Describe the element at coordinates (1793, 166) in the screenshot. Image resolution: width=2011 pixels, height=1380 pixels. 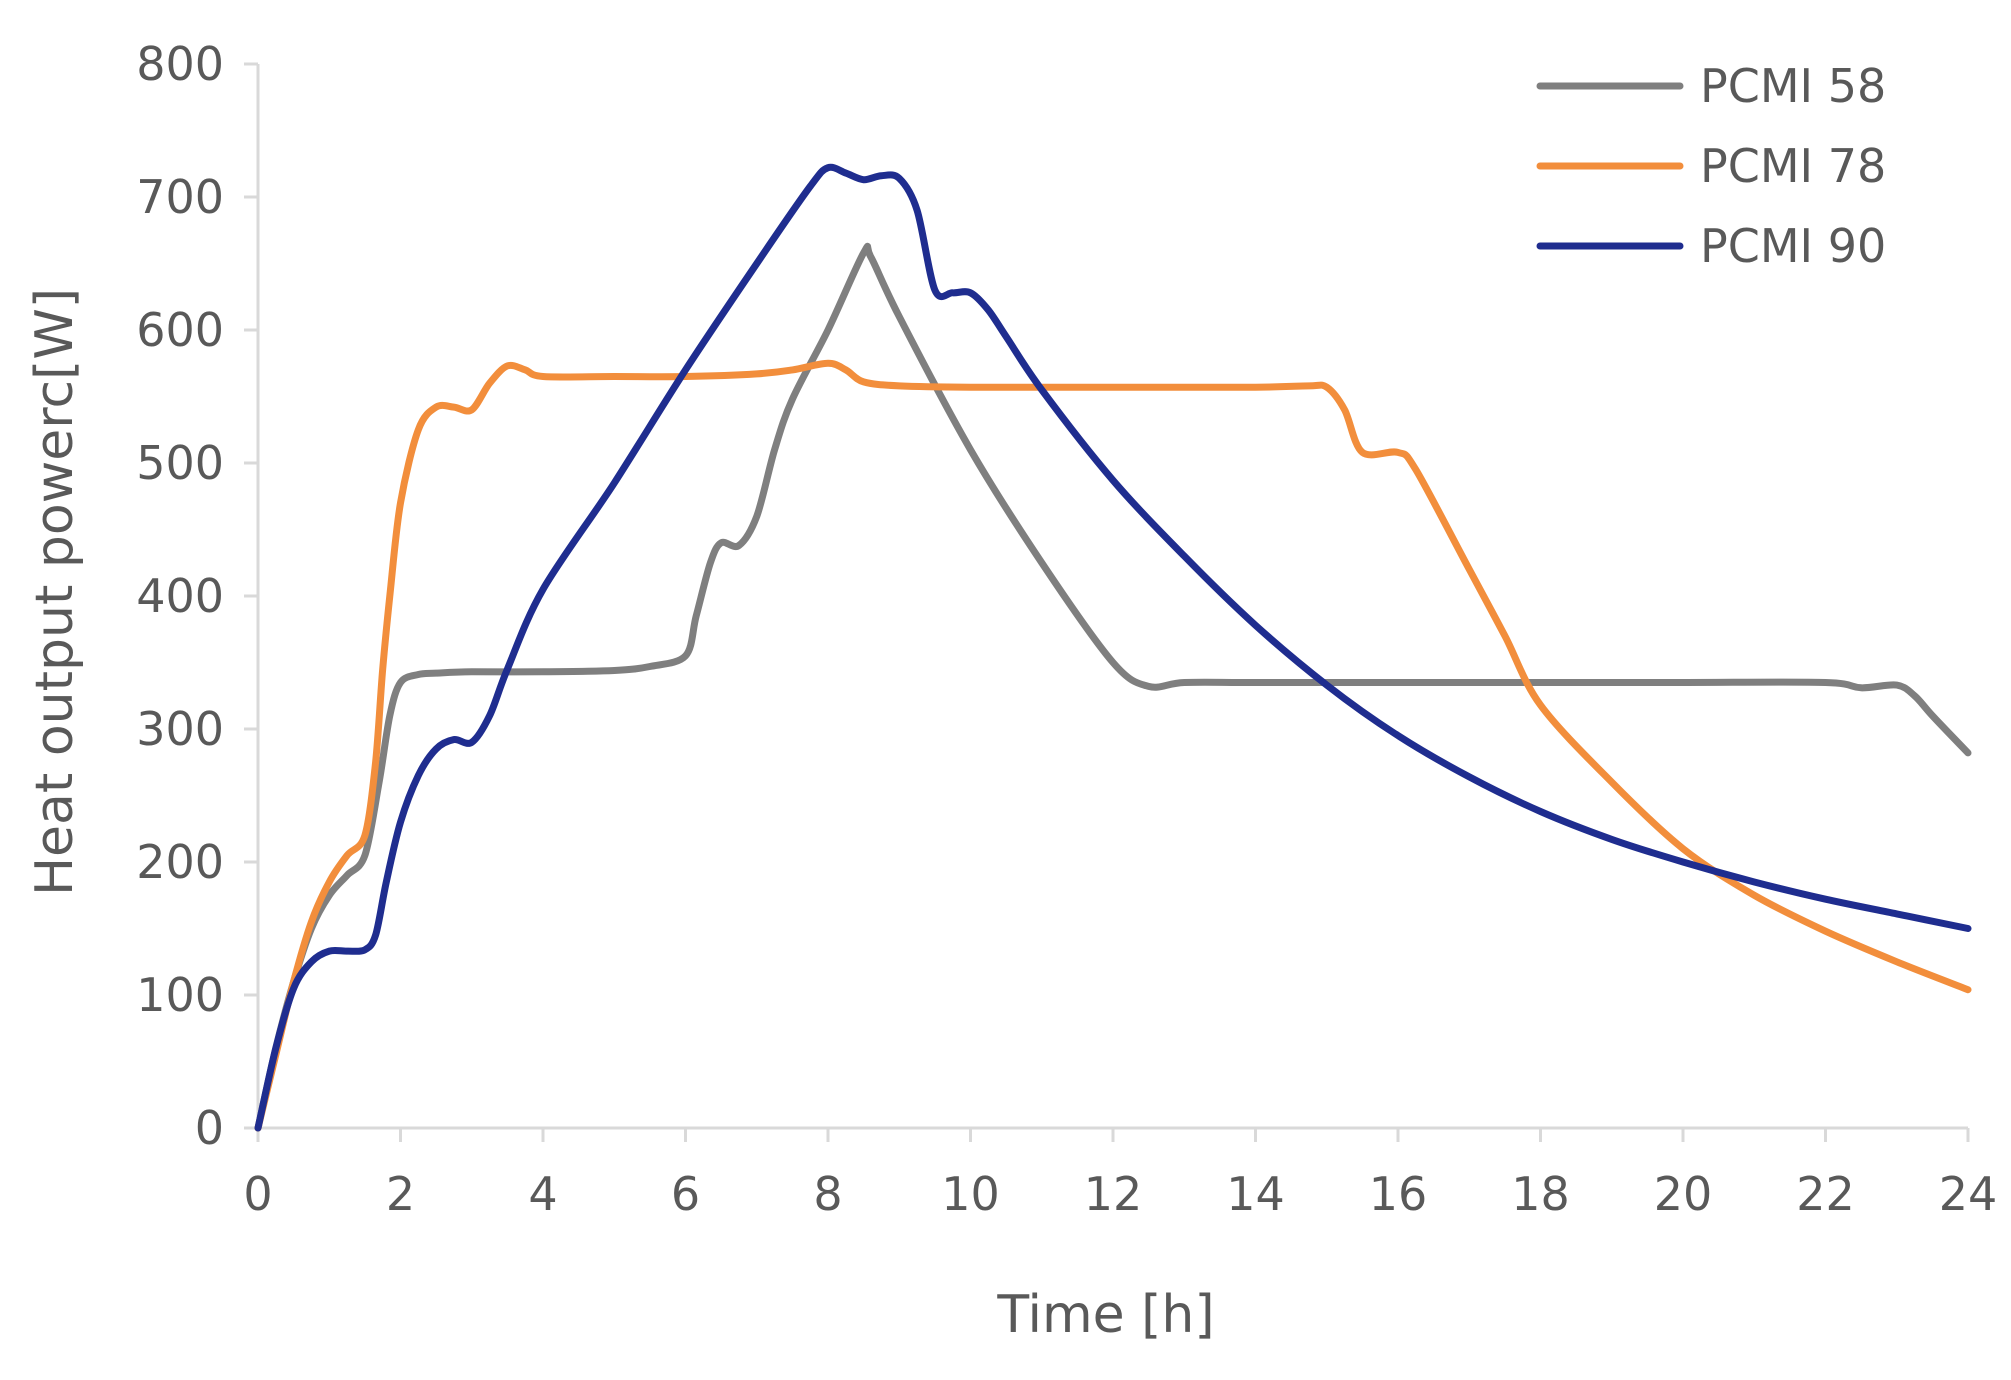
I see `legend-label-pcmi-78: PCMI 78` at that location.